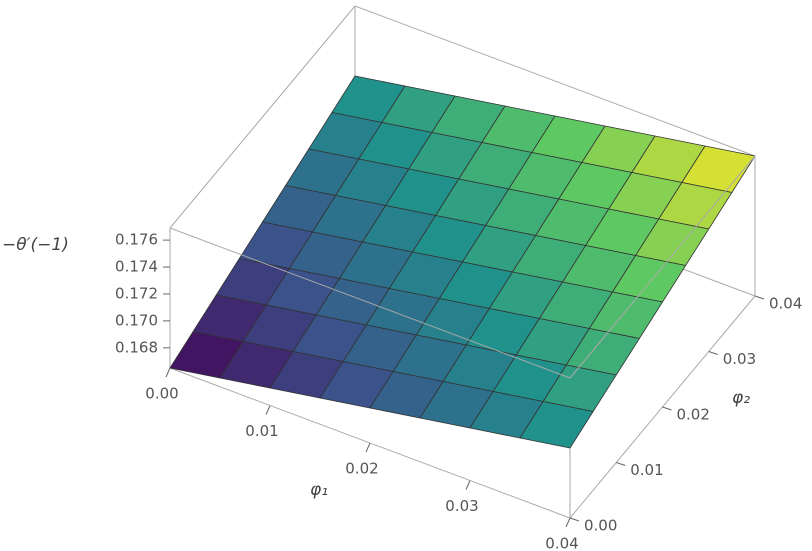 The image size is (812, 551). I want to click on z-tick-label: 0.174, so click(136, 267).